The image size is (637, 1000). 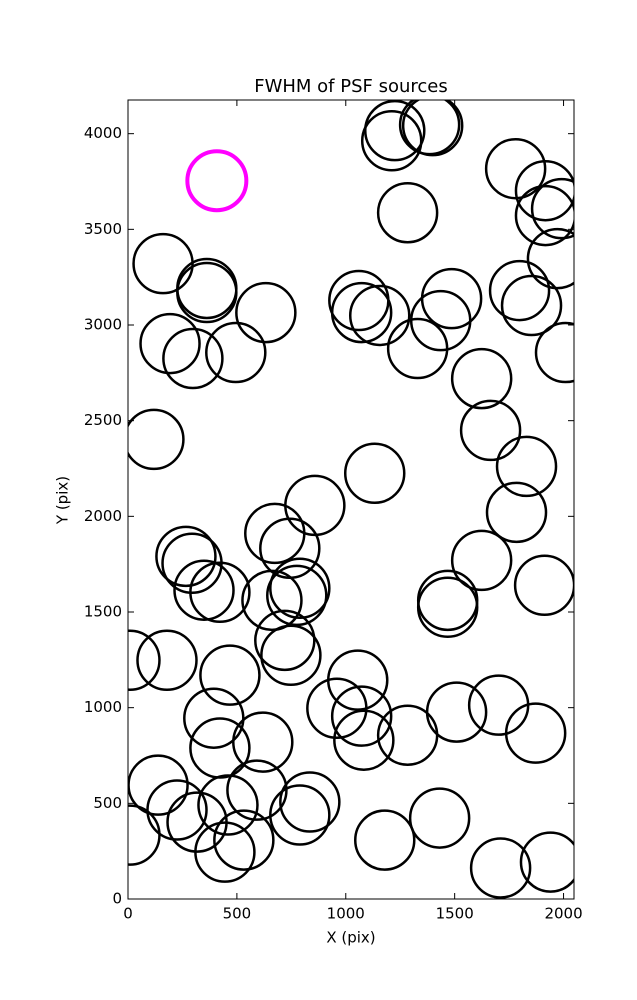 What do you see at coordinates (128, 914) in the screenshot?
I see `x-tick-label: 0` at bounding box center [128, 914].